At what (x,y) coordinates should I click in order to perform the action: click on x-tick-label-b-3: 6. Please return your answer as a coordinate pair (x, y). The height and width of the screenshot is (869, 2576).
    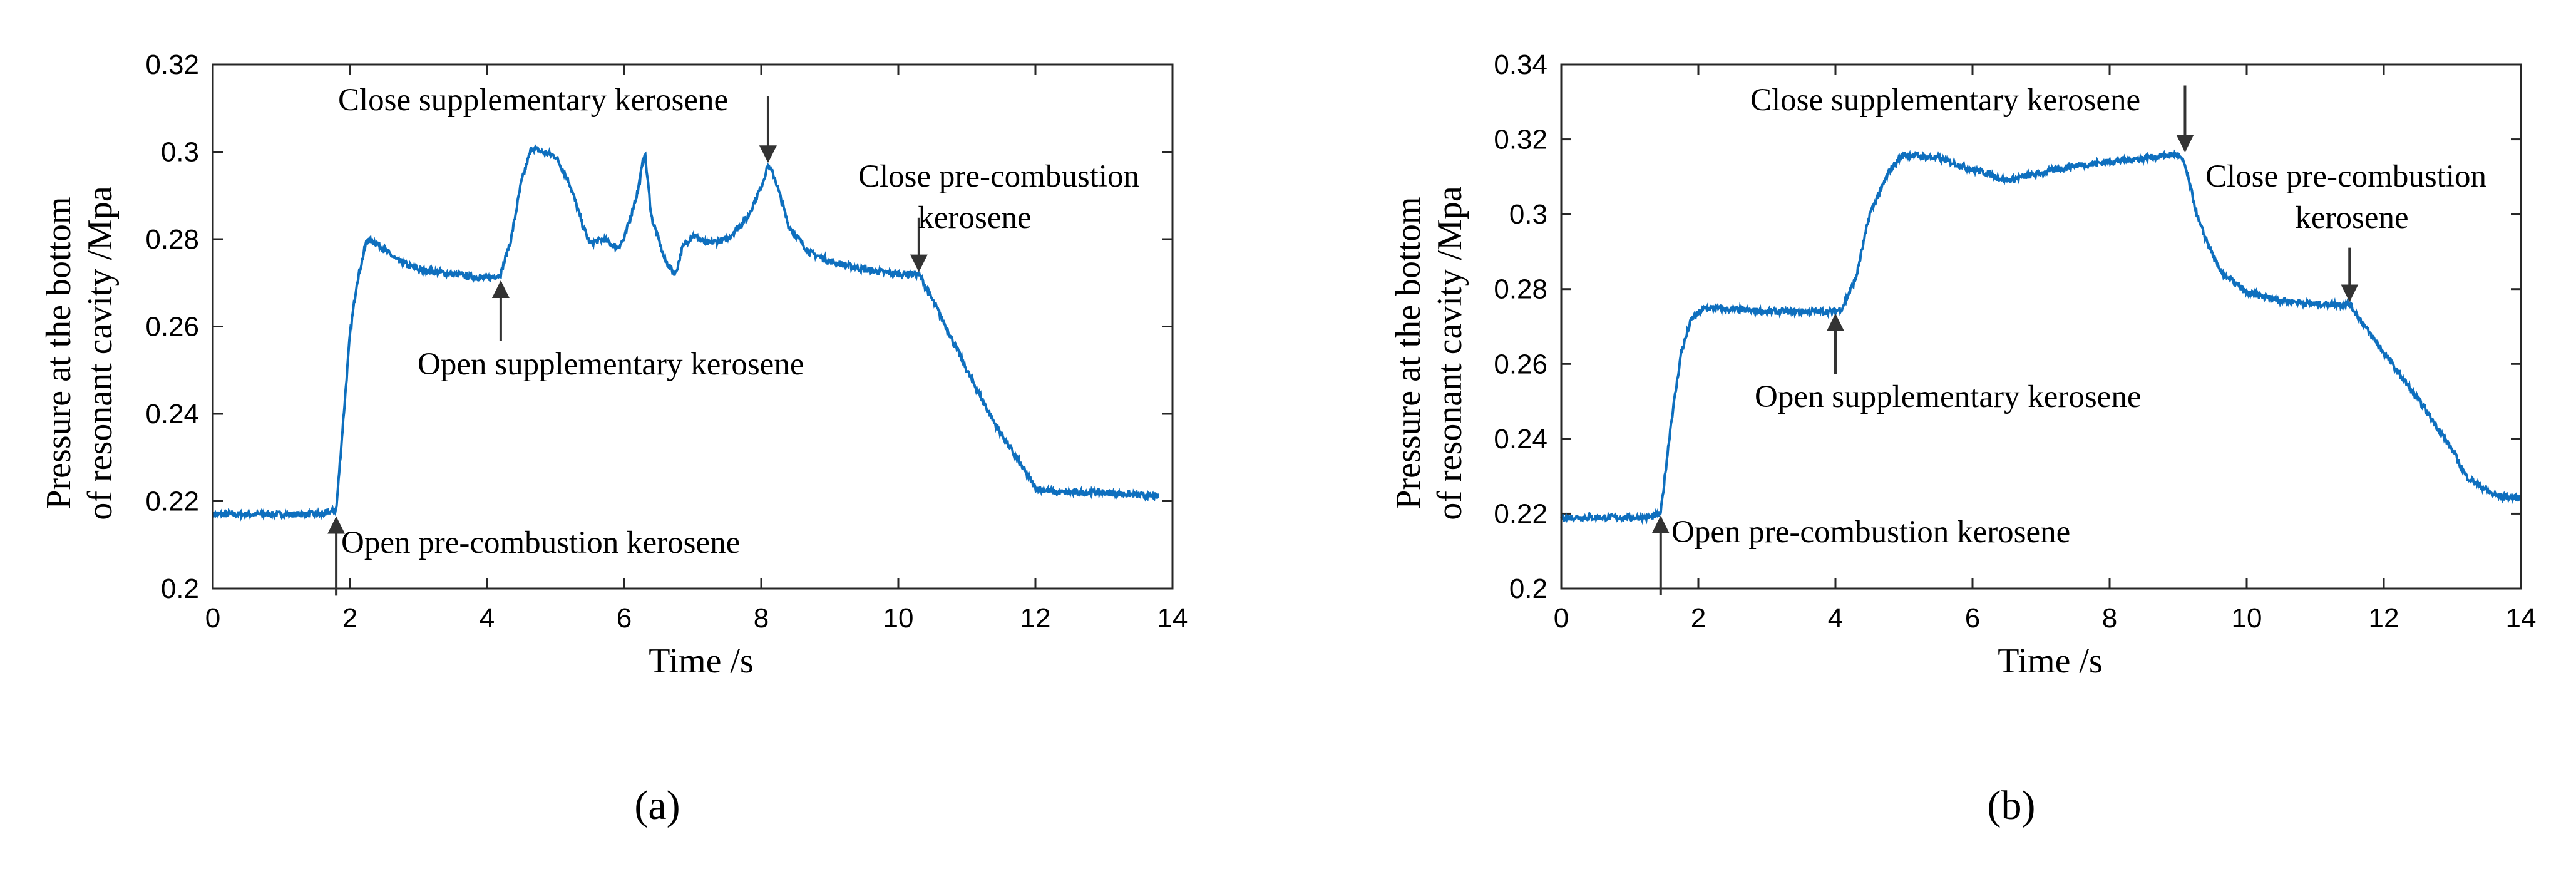
    Looking at the image, I should click on (1972, 618).